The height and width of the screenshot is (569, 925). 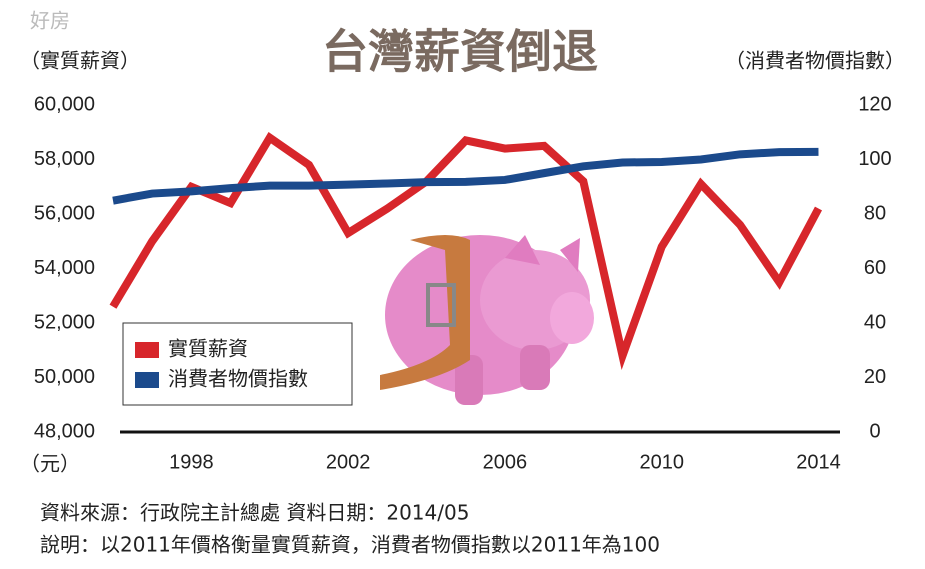 What do you see at coordinates (818, 462) in the screenshot?
I see `x-tick-label: 2014` at bounding box center [818, 462].